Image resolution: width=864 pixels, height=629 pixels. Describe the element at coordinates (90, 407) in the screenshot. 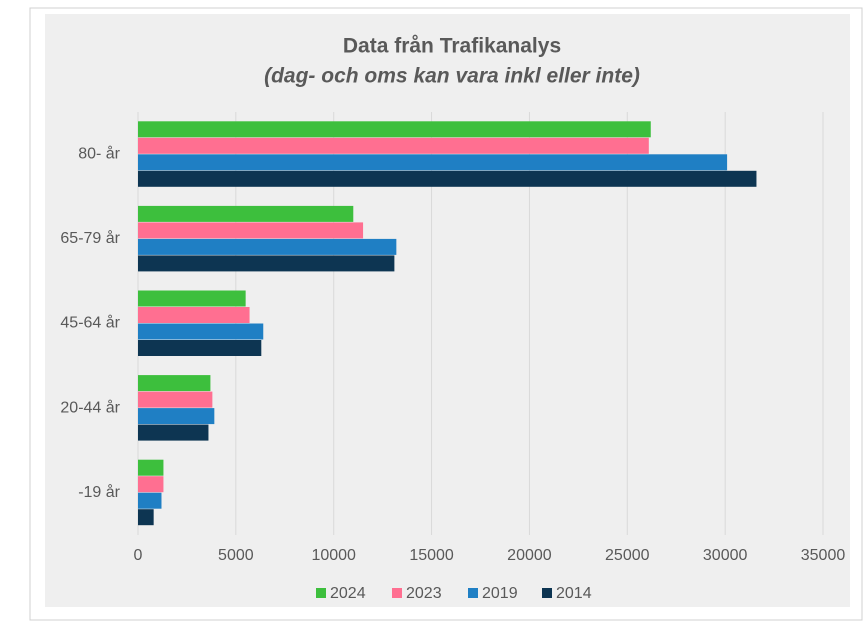

I see `y-tick-label: 20-44 år` at that location.